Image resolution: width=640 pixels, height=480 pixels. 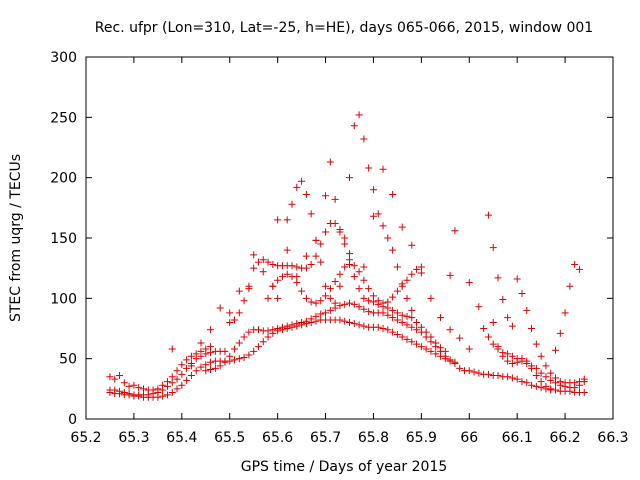 I want to click on y-tick-label: 200, so click(x=63, y=179).